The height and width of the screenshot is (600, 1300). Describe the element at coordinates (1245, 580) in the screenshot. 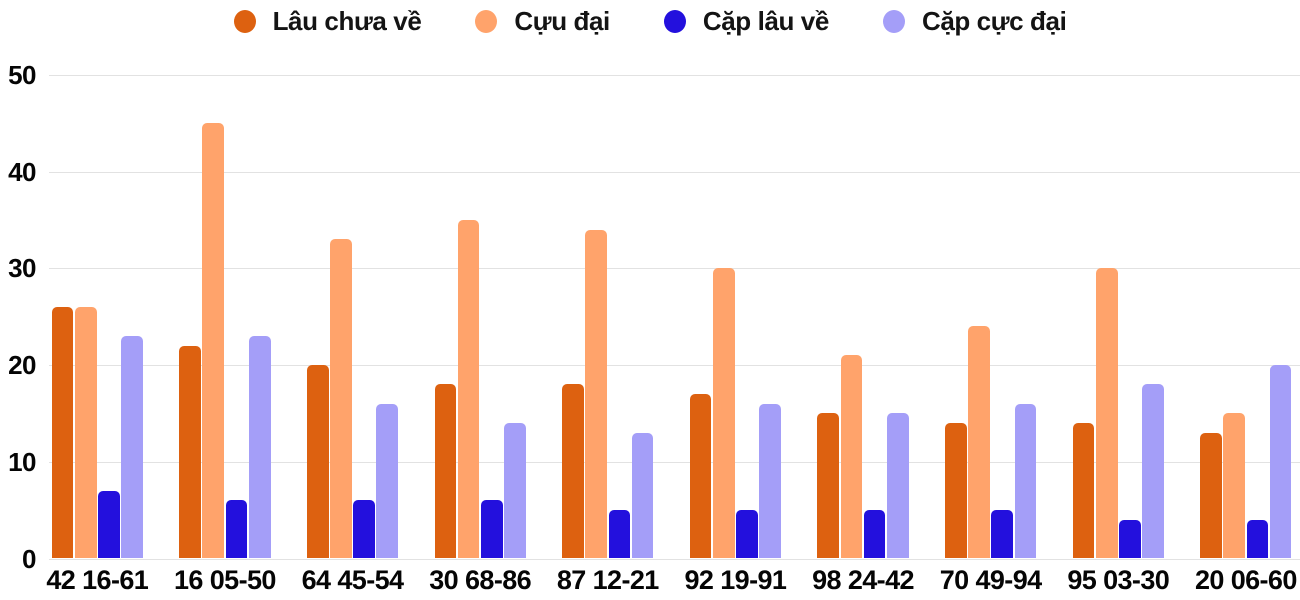

I see `xtick-label: 20 06-60` at that location.